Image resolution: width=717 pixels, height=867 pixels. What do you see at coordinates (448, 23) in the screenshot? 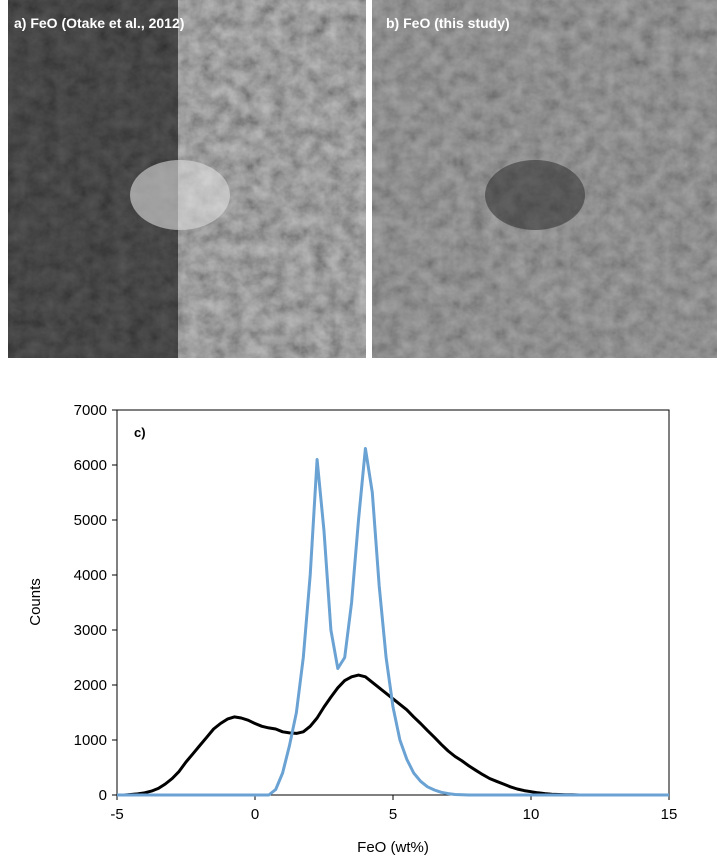
I see `panel-label: b) FeO (this study)` at bounding box center [448, 23].